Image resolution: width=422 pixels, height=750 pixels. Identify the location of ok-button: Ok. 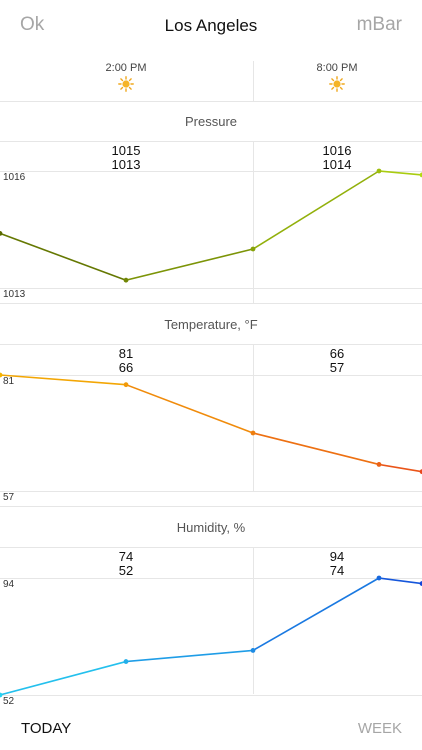
(32, 24).